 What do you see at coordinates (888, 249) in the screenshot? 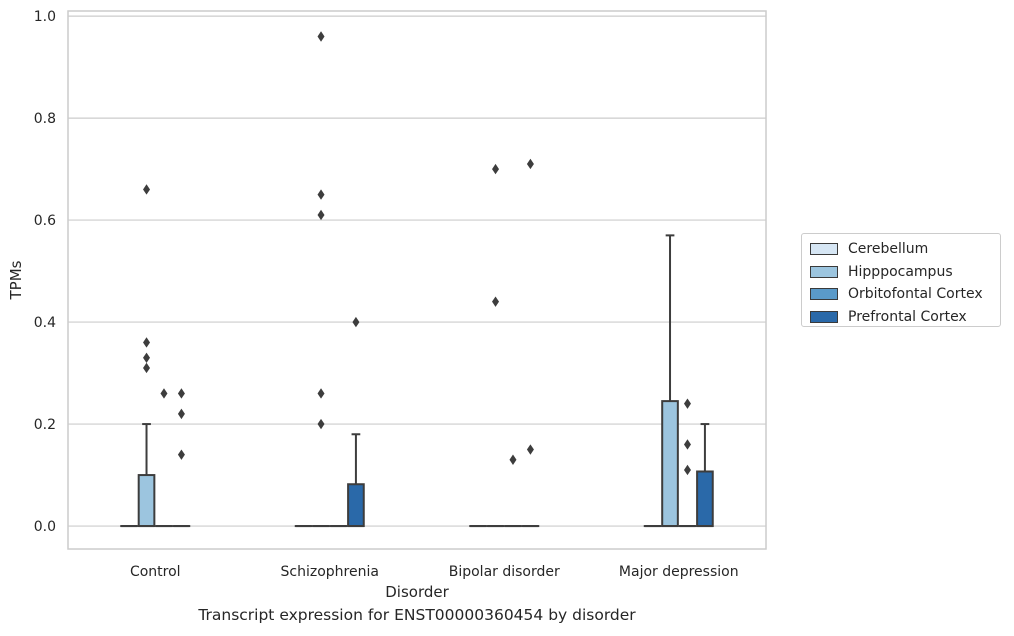
I see `legend-label: Cerebellum` at bounding box center [888, 249].